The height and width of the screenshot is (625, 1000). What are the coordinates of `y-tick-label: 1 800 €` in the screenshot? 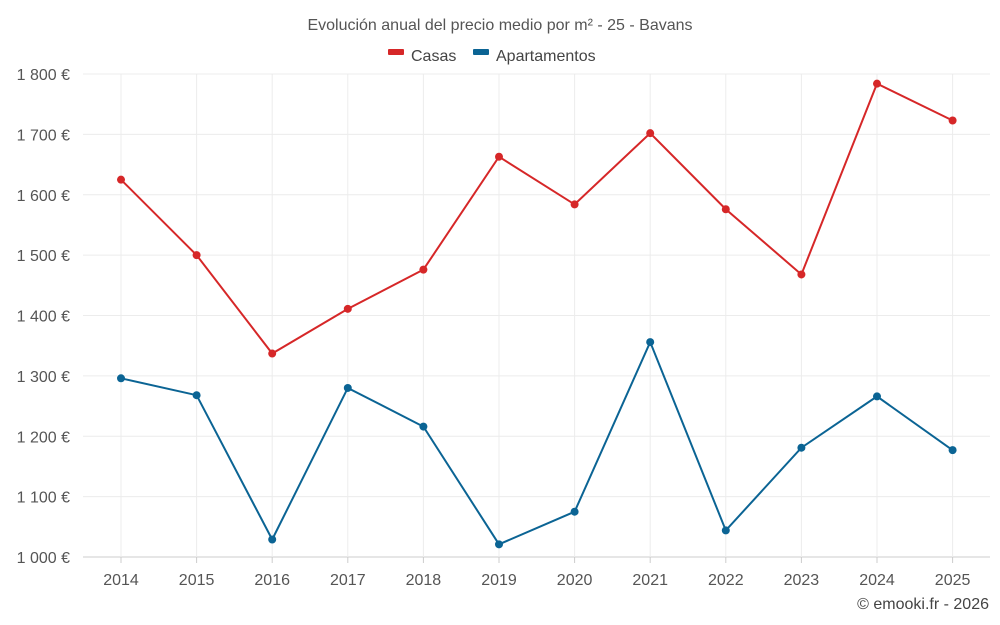 It's located at (43, 75).